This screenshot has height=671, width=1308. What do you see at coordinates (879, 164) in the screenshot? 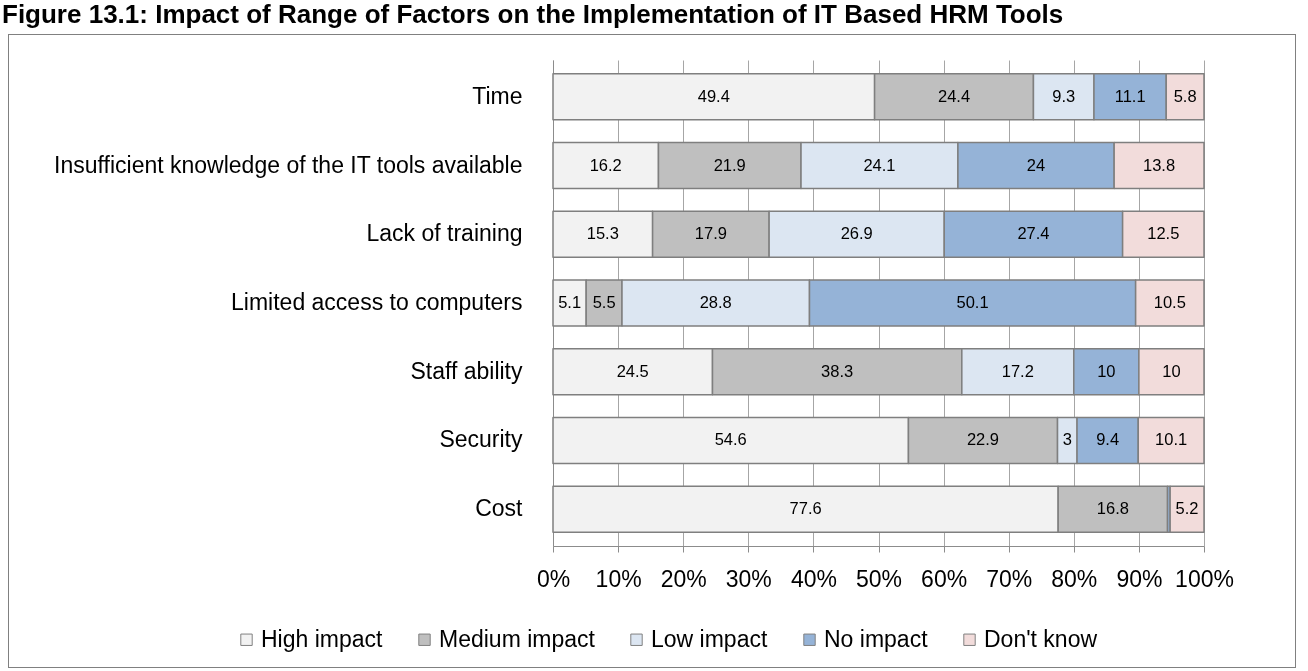
I see `data-label: 24.1` at bounding box center [879, 164].